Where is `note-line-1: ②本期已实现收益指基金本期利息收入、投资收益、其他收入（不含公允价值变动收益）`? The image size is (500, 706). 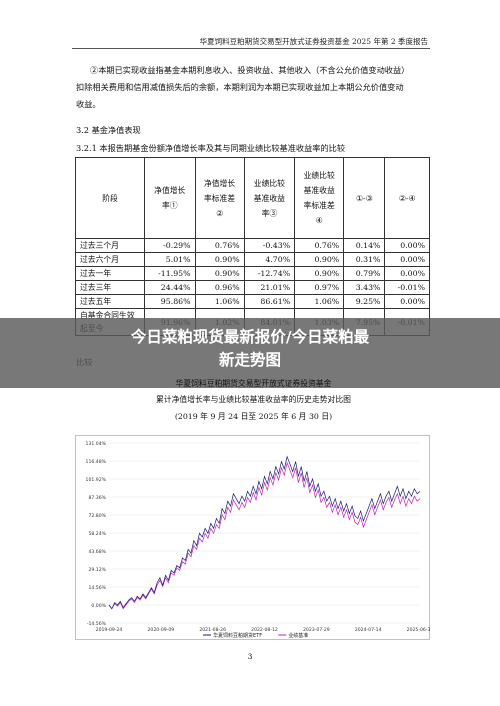
note-line-1: ②本期已实现收益指基金本期利息收入、投资收益、其他收入（不含公允价值变动收益） is located at coordinates (250, 70).